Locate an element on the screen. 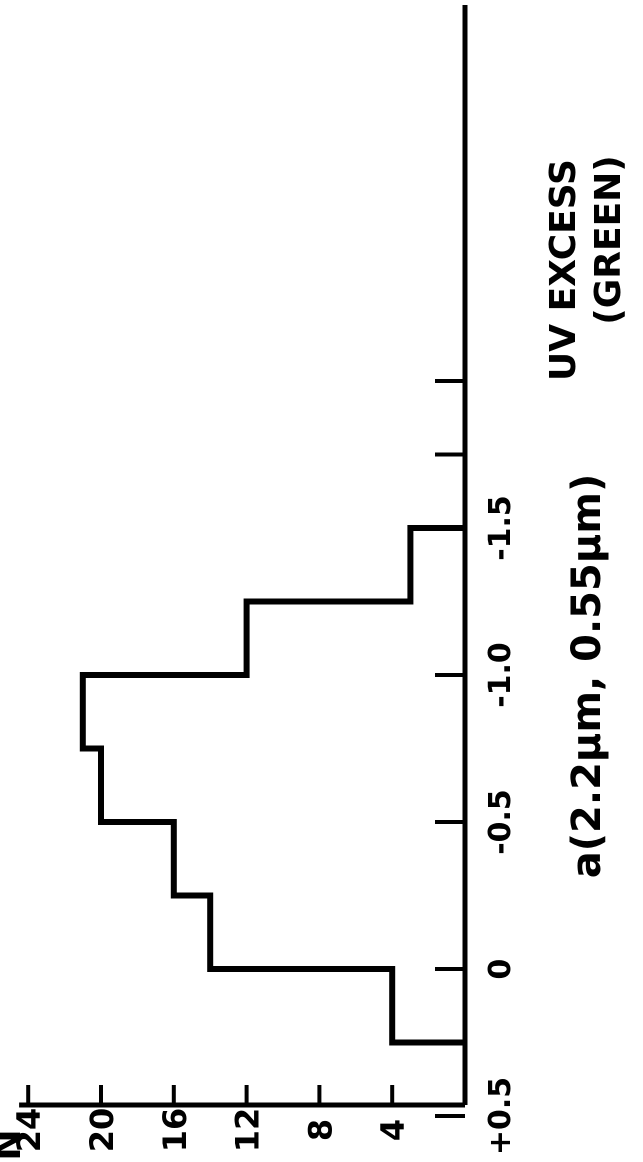  y-axis-label: N is located at coordinates (14, 1145).